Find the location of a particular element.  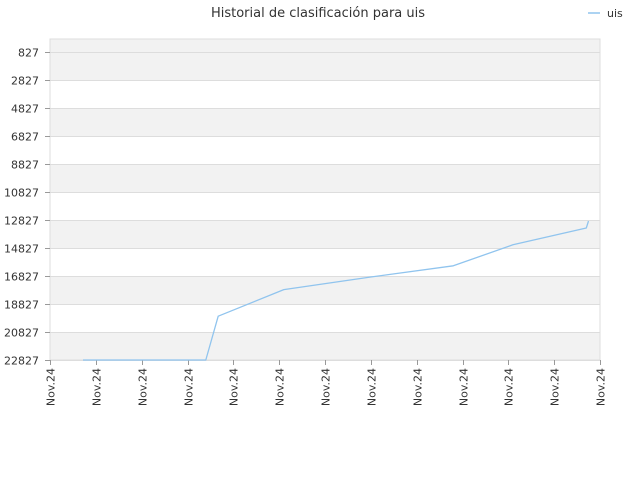

y-tick-label: 14827 is located at coordinates (21, 249).